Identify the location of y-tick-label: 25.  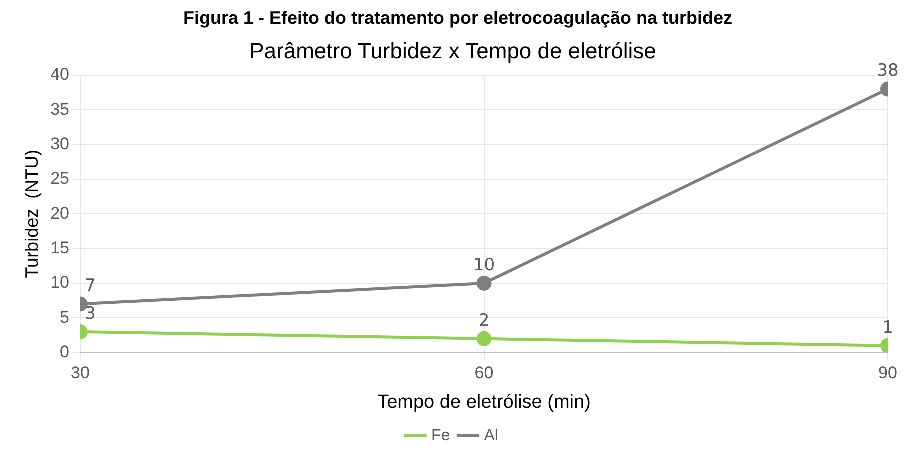
(60, 178).